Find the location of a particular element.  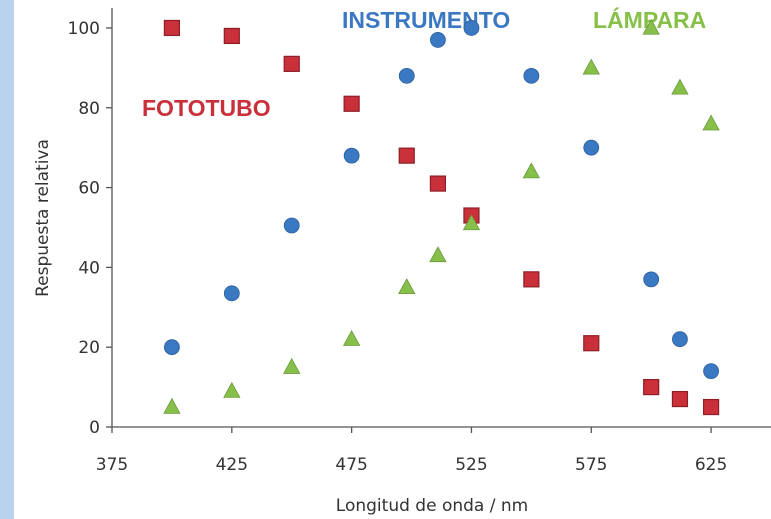

y-axis-title: Respuesta relativa is located at coordinates (43, 218).